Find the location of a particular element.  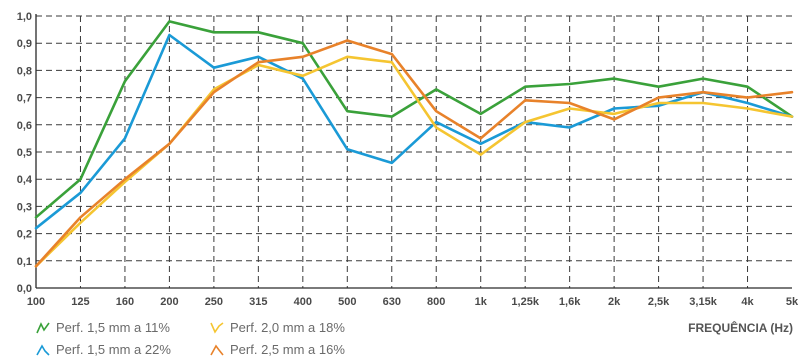

x-tick-label: 100 is located at coordinates (36, 302).